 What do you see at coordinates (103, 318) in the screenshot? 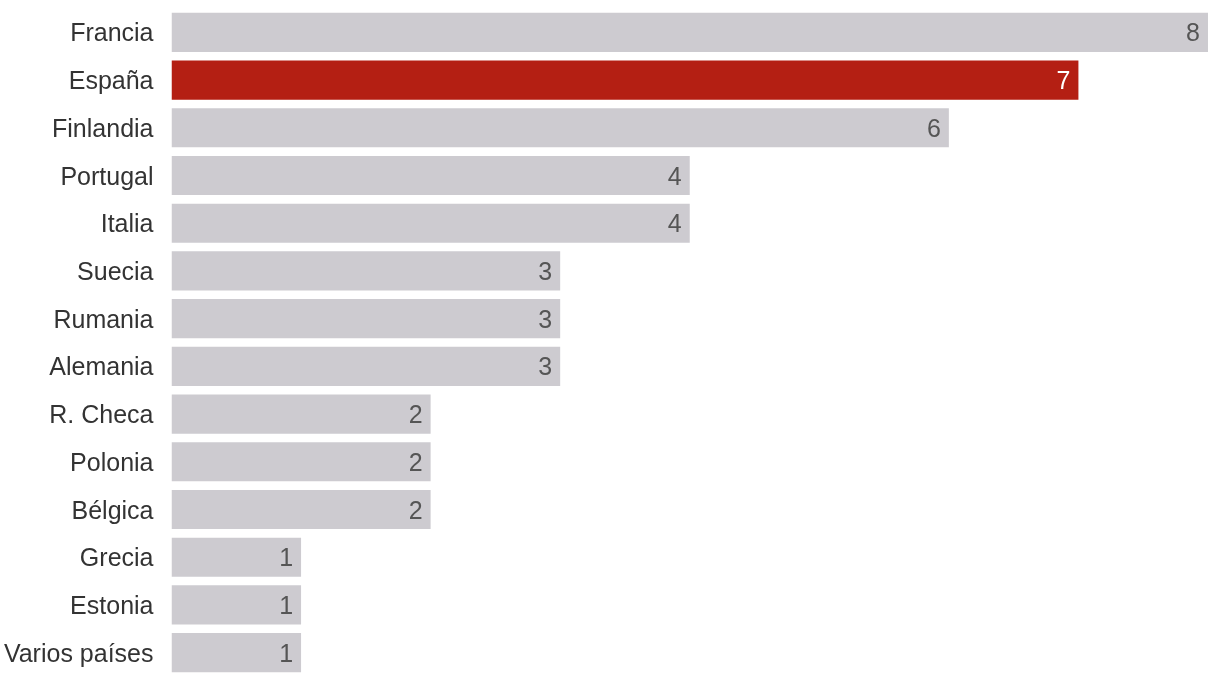
I see `y-tick-label: Rumania` at bounding box center [103, 318].